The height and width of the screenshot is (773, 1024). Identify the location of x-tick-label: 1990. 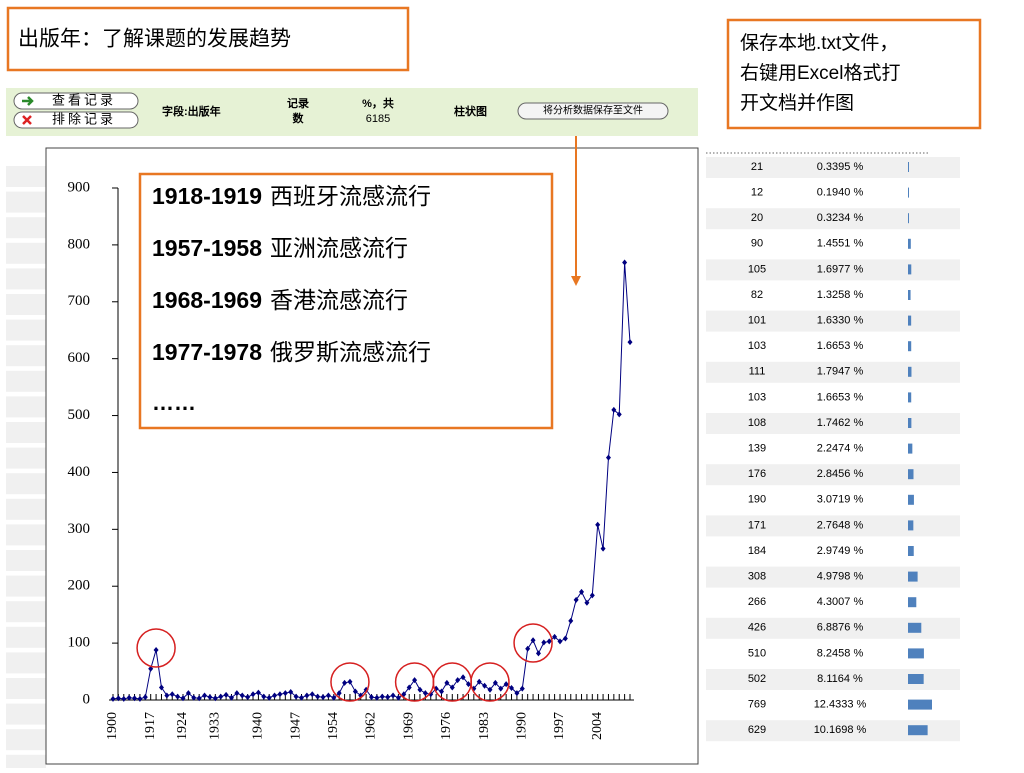
(522, 726).